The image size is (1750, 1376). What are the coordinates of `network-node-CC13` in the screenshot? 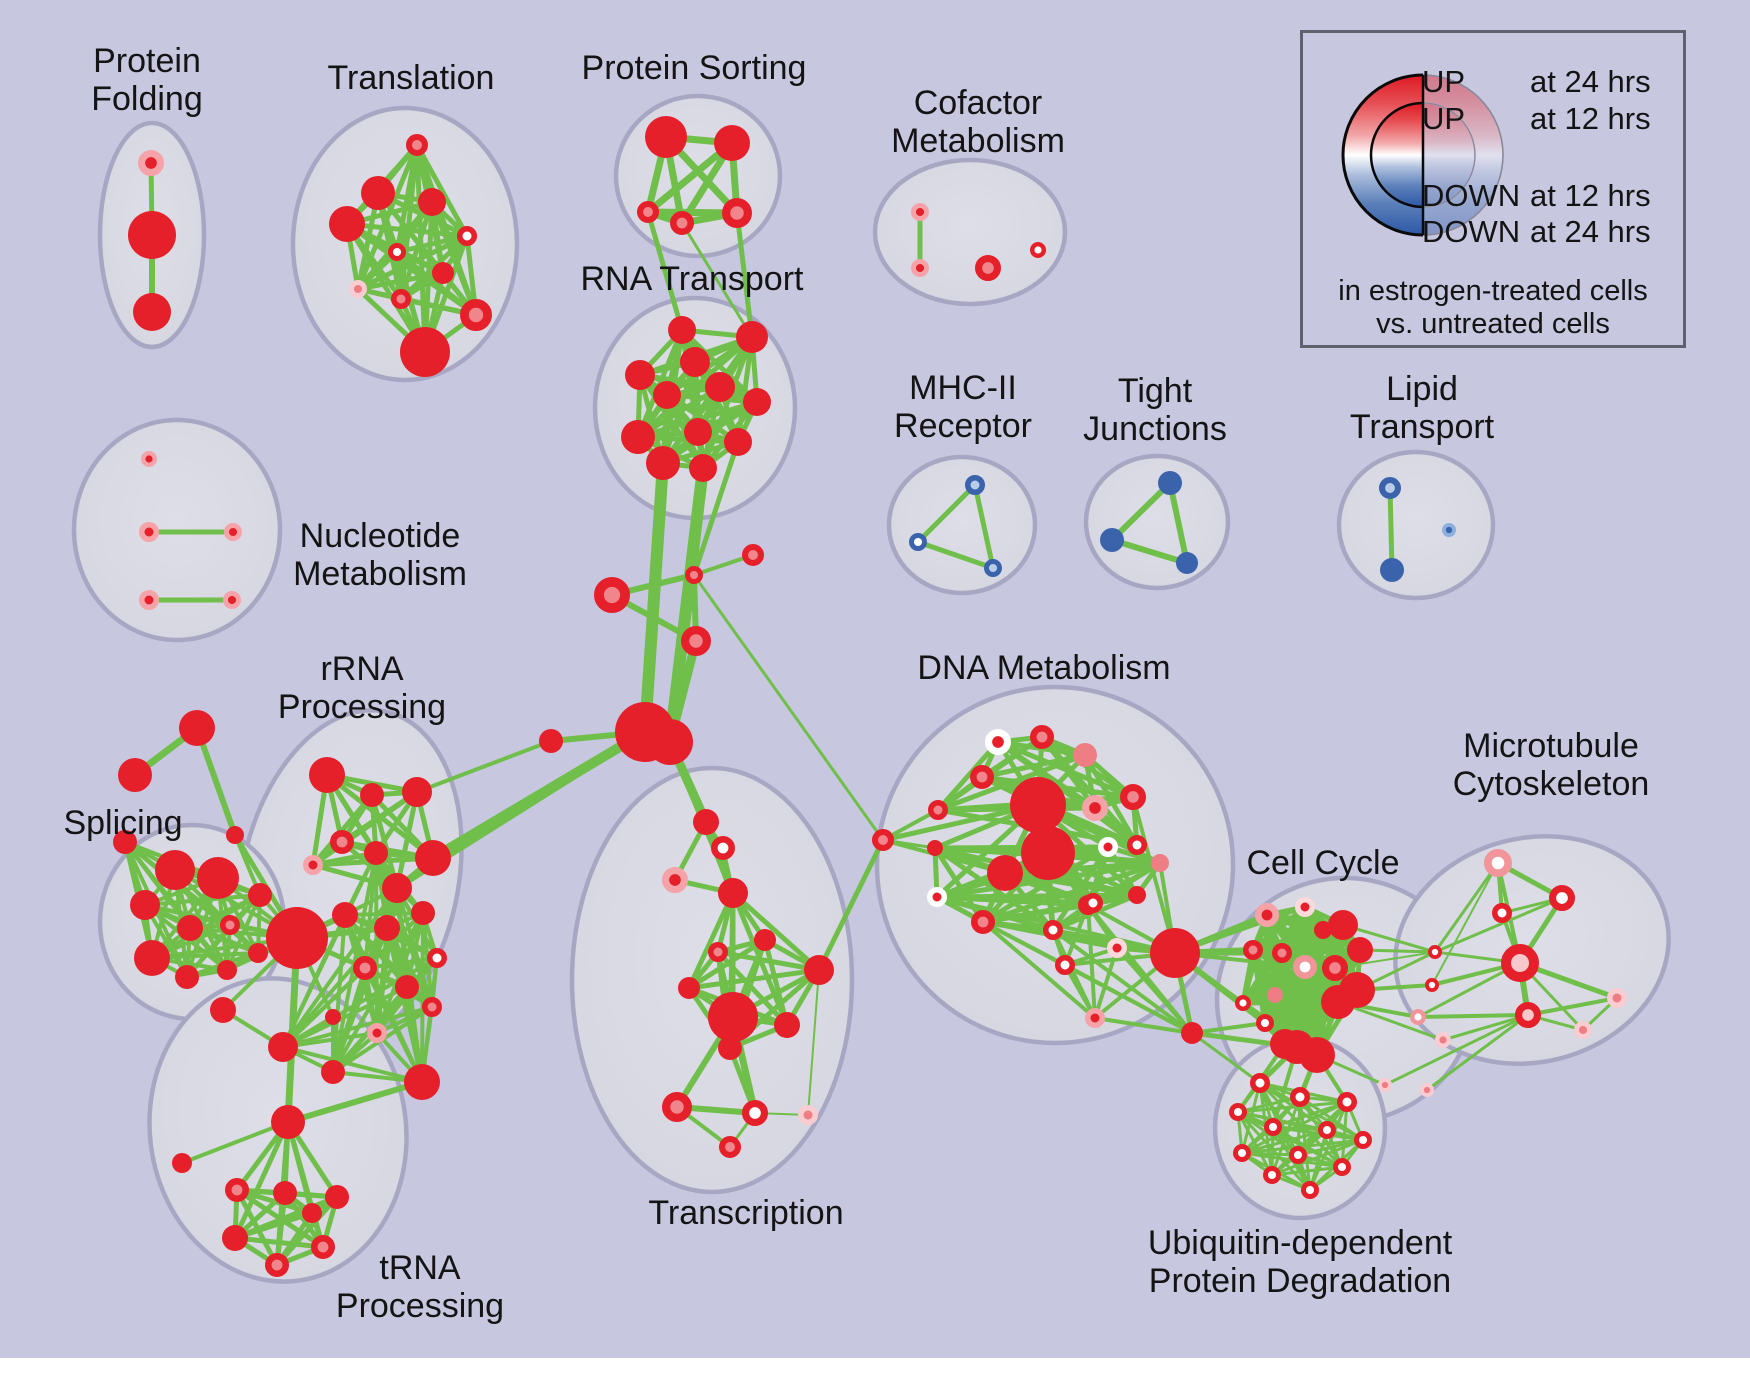 It's located at (1275, 995).